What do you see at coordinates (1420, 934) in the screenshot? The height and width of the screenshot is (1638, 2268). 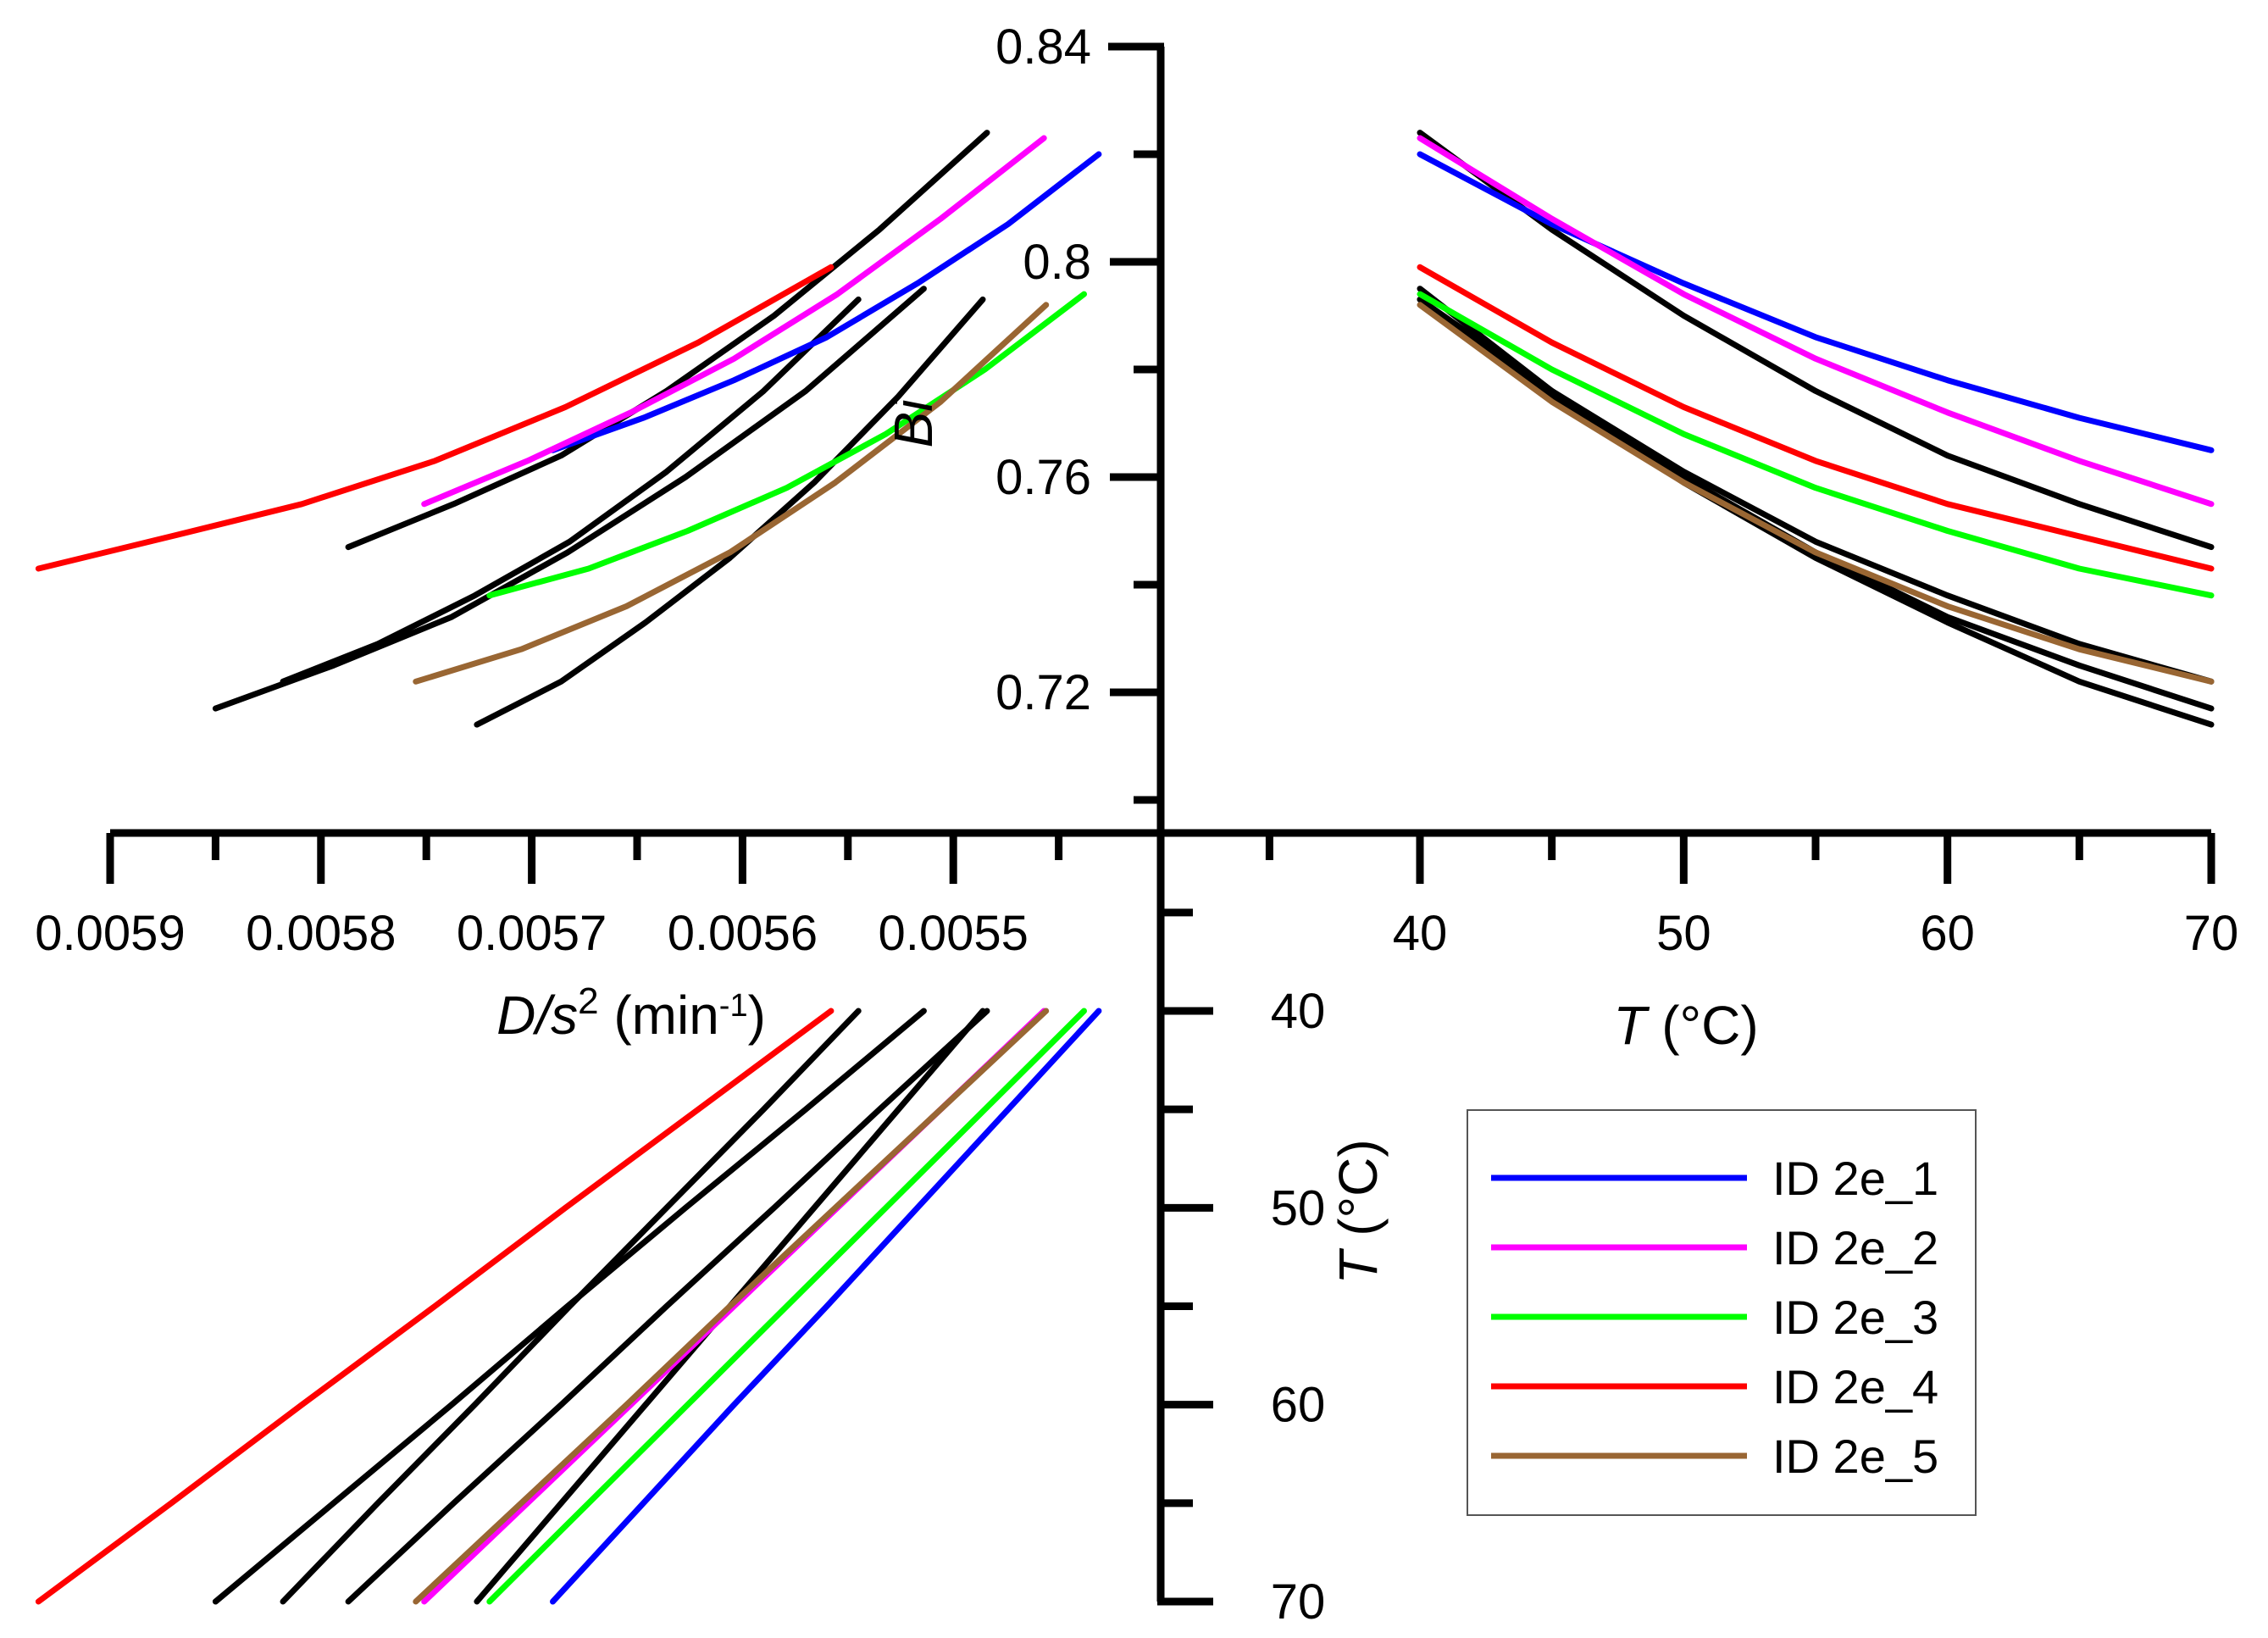 I see `temperature-tick-label: 40` at bounding box center [1420, 934].